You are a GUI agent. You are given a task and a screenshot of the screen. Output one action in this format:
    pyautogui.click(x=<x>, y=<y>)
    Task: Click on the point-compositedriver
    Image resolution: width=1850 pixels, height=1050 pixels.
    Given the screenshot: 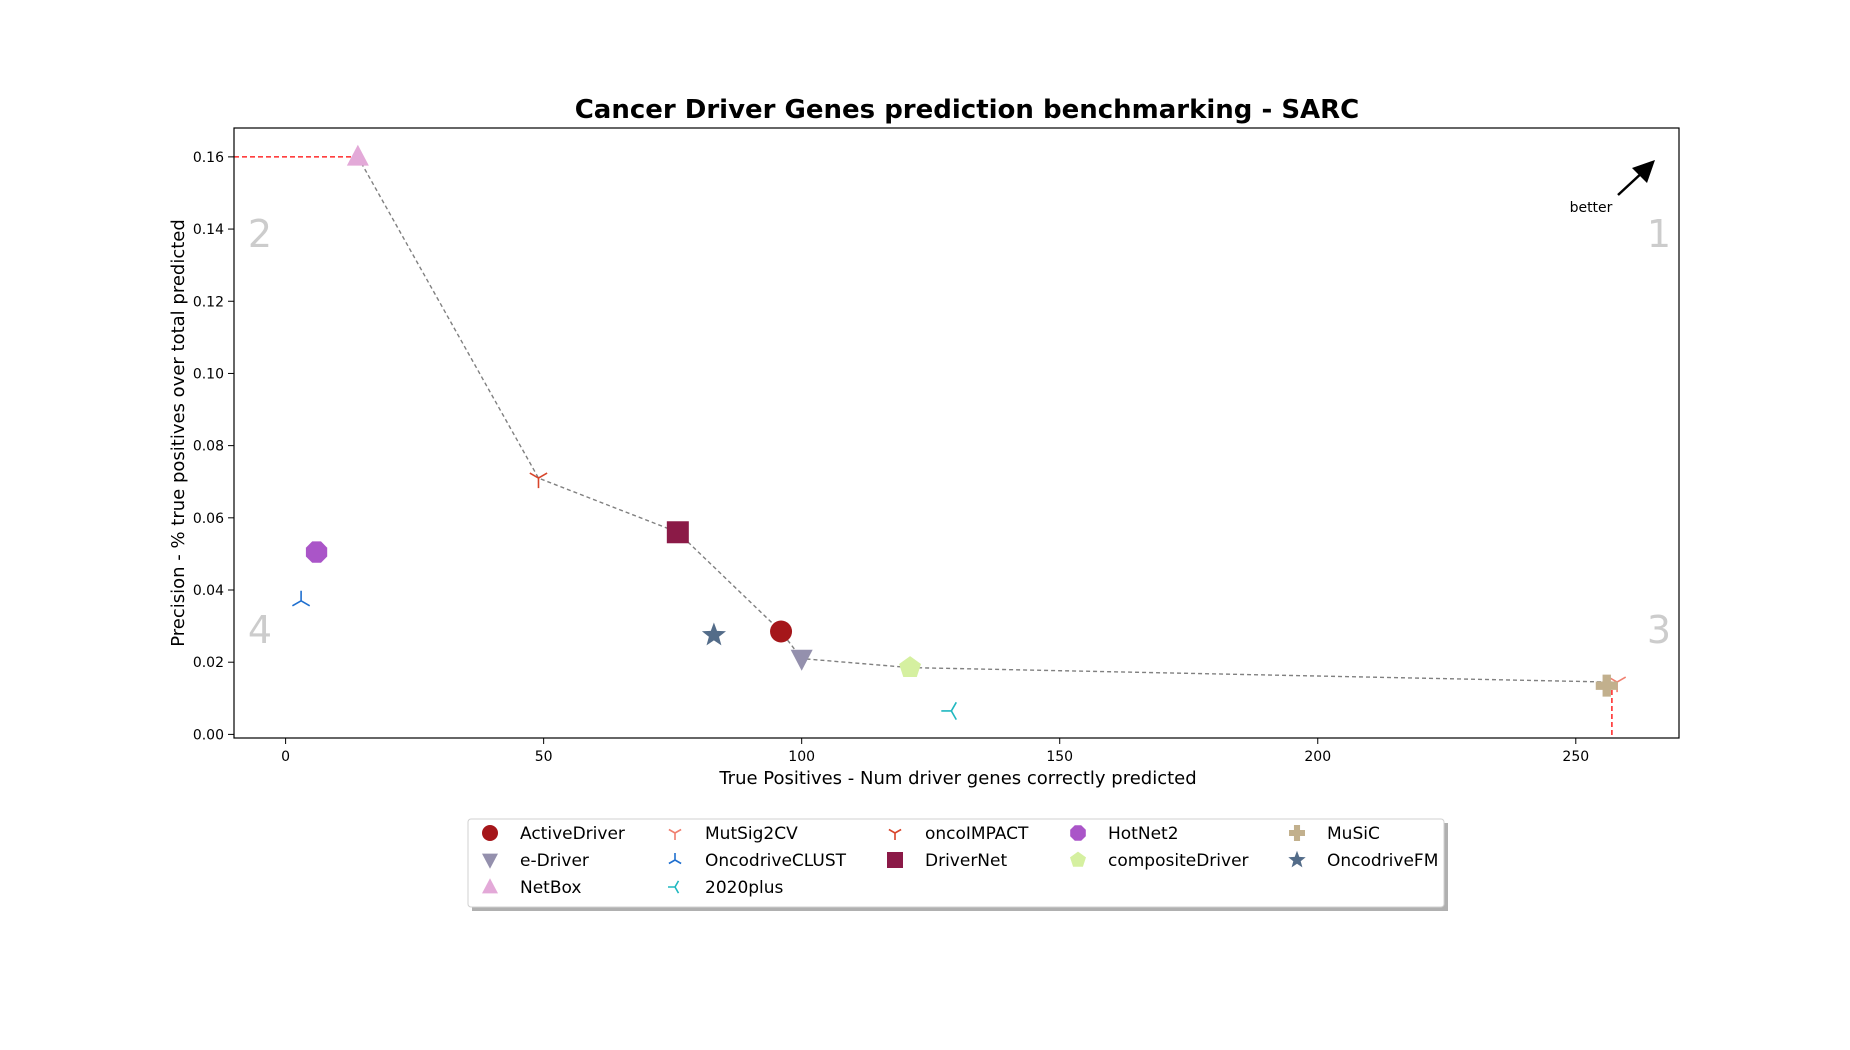 What is the action you would take?
    pyautogui.click(x=910, y=666)
    